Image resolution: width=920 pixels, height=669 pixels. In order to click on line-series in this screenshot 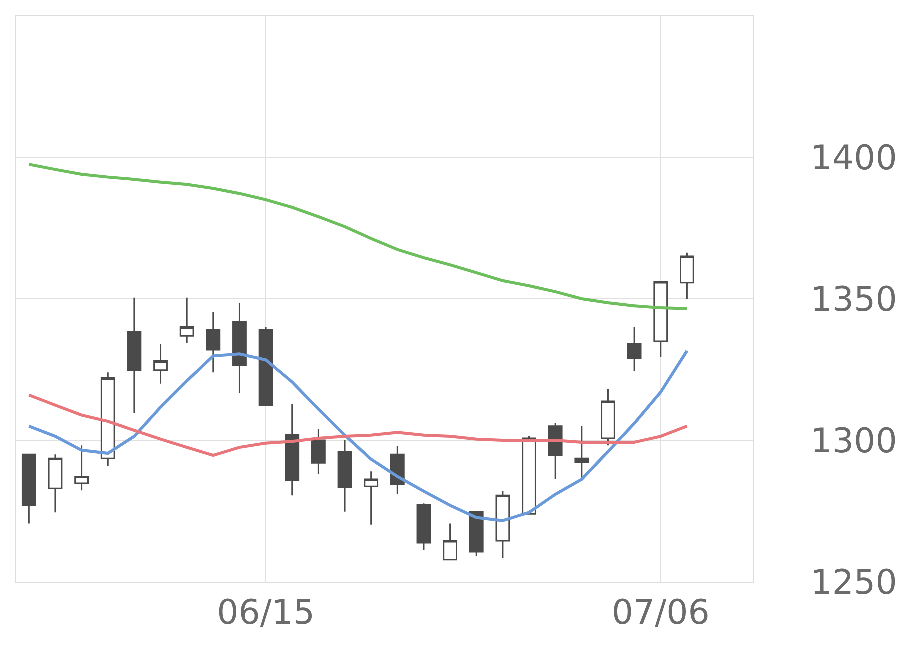, I will do `click(358, 425)`.